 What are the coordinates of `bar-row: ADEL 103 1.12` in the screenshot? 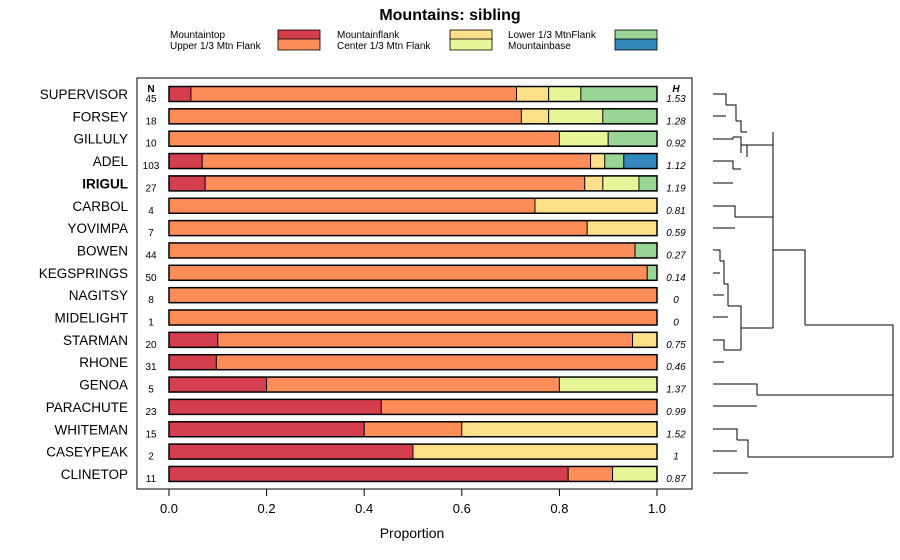 It's located at (389, 162).